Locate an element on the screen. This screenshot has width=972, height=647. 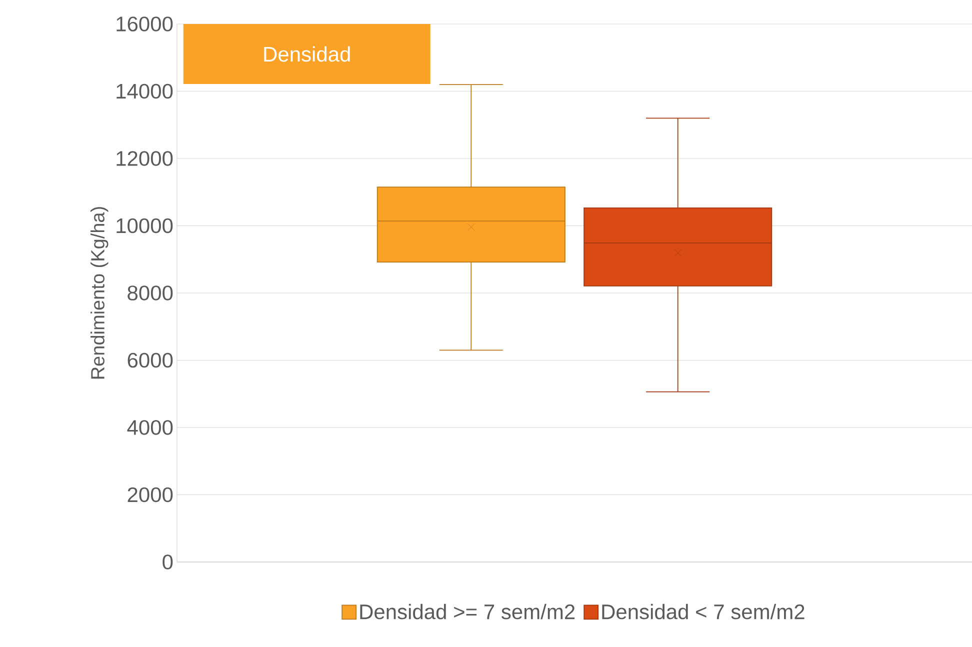
y-tick-label: 8000 is located at coordinates (150, 293).